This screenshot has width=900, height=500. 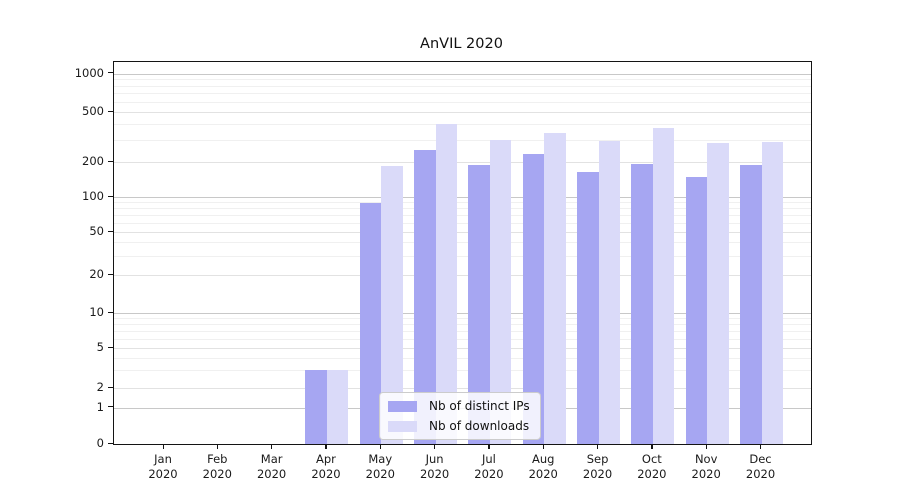 I want to click on bar-downloads-apr, so click(x=337, y=407).